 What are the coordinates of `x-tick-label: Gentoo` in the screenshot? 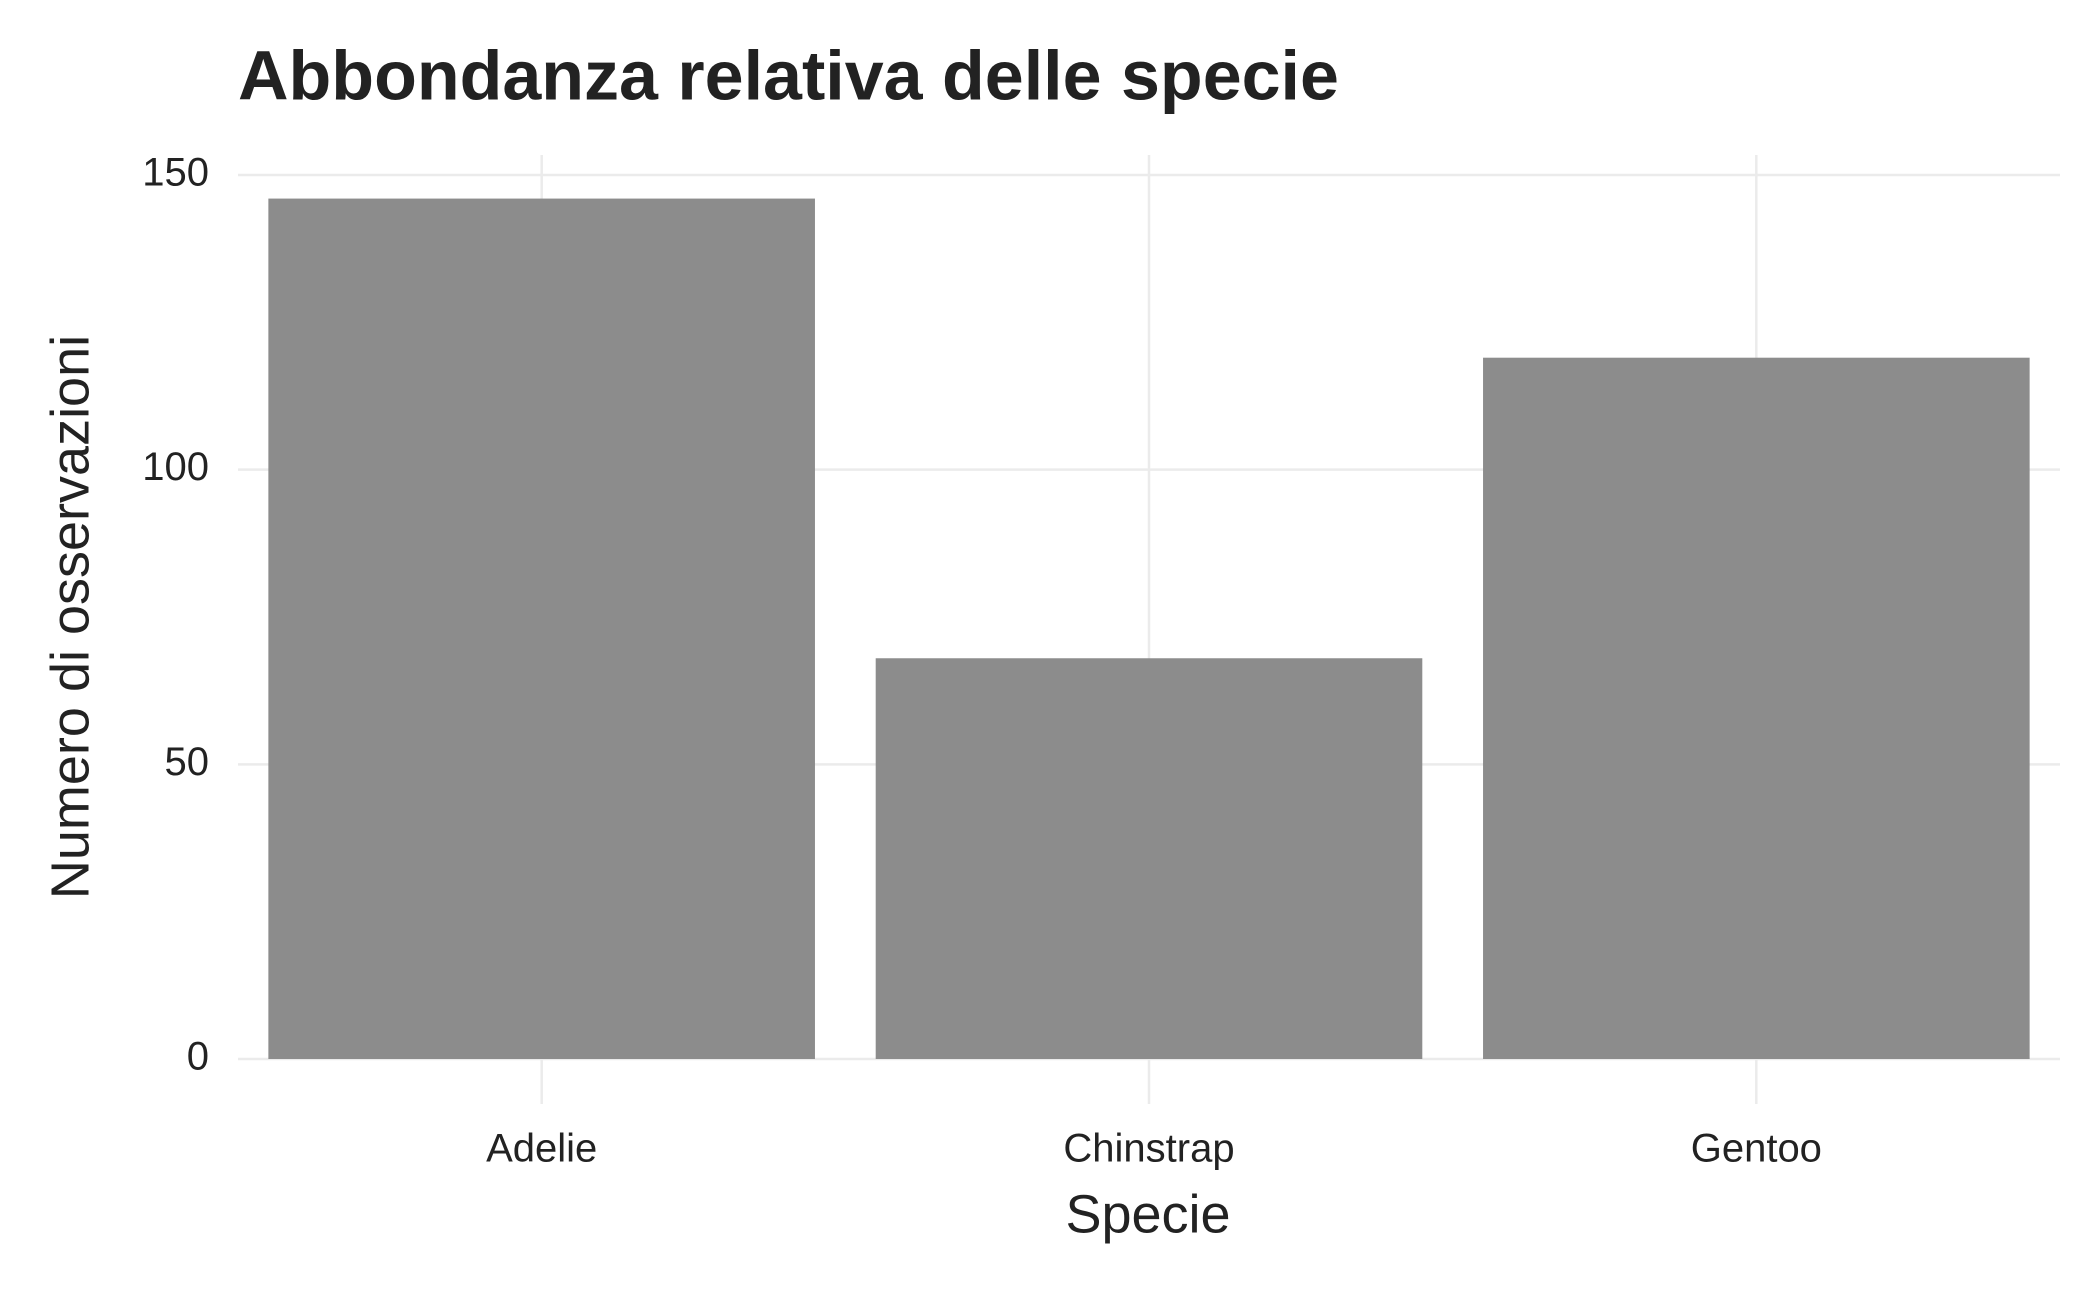 It's located at (1756, 1149).